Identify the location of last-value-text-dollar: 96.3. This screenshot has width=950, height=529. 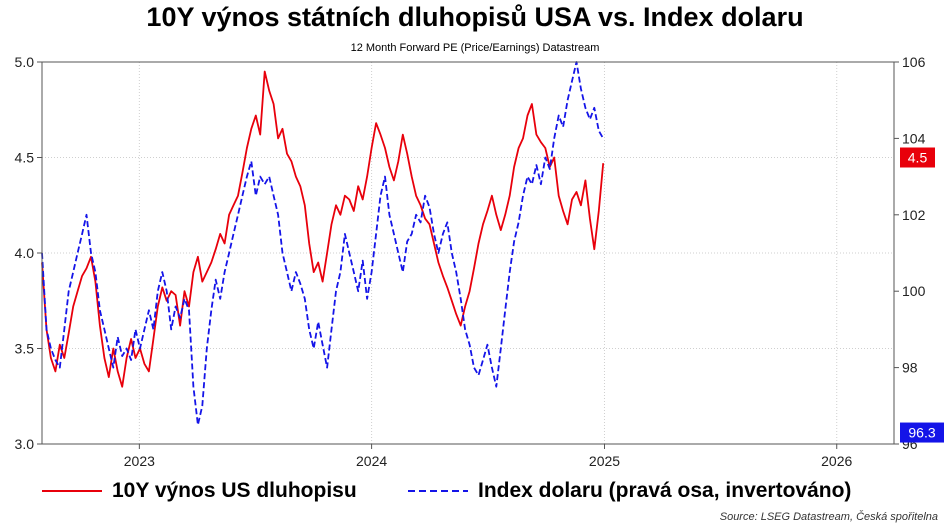
(921, 433).